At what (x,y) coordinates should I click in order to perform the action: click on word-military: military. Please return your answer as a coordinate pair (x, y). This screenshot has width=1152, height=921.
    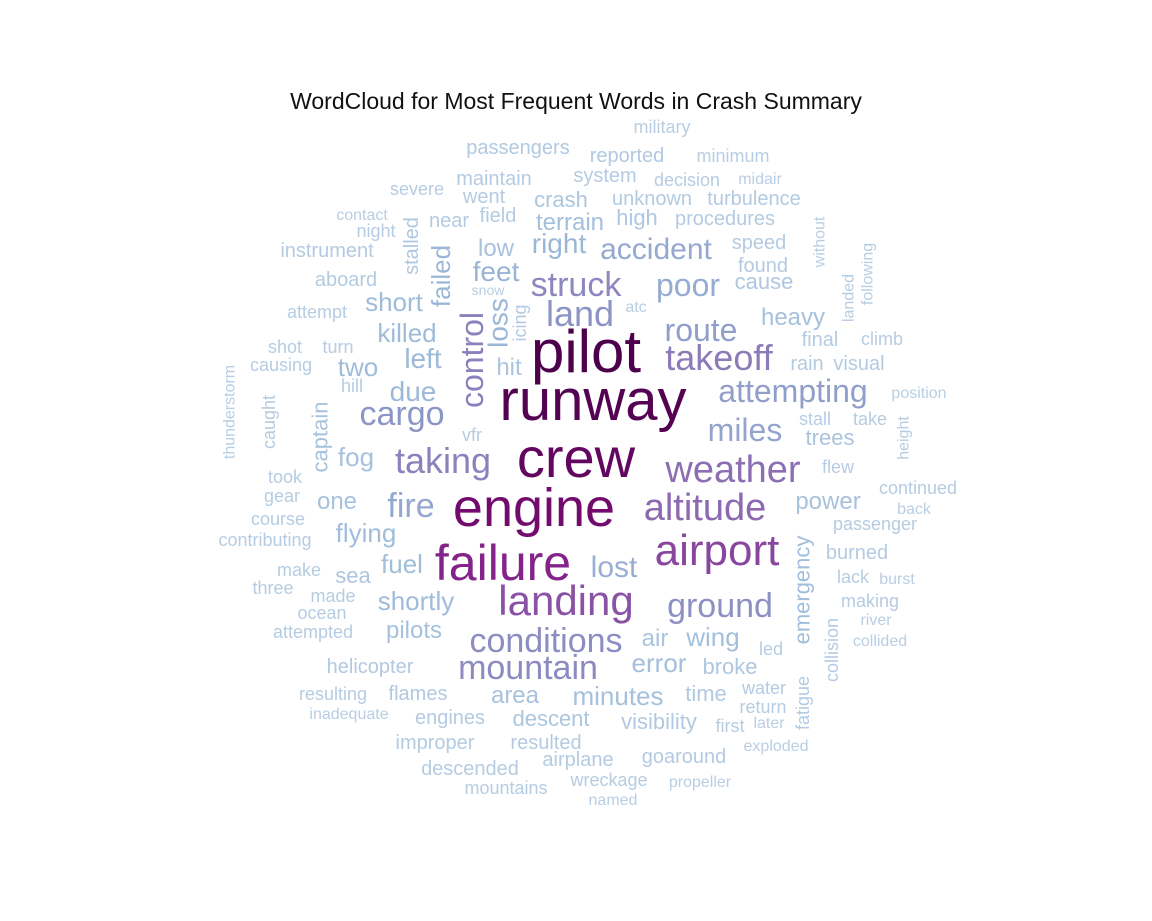
    Looking at the image, I should click on (662, 127).